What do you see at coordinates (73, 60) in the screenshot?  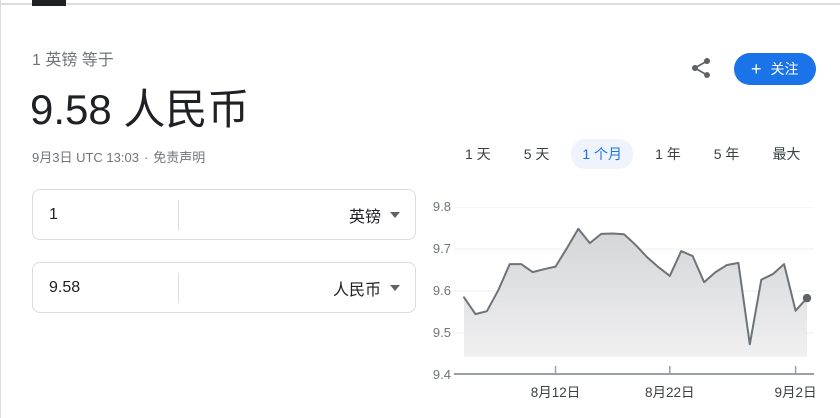 I see `conversion-subtitle: 1 英镑 等于` at bounding box center [73, 60].